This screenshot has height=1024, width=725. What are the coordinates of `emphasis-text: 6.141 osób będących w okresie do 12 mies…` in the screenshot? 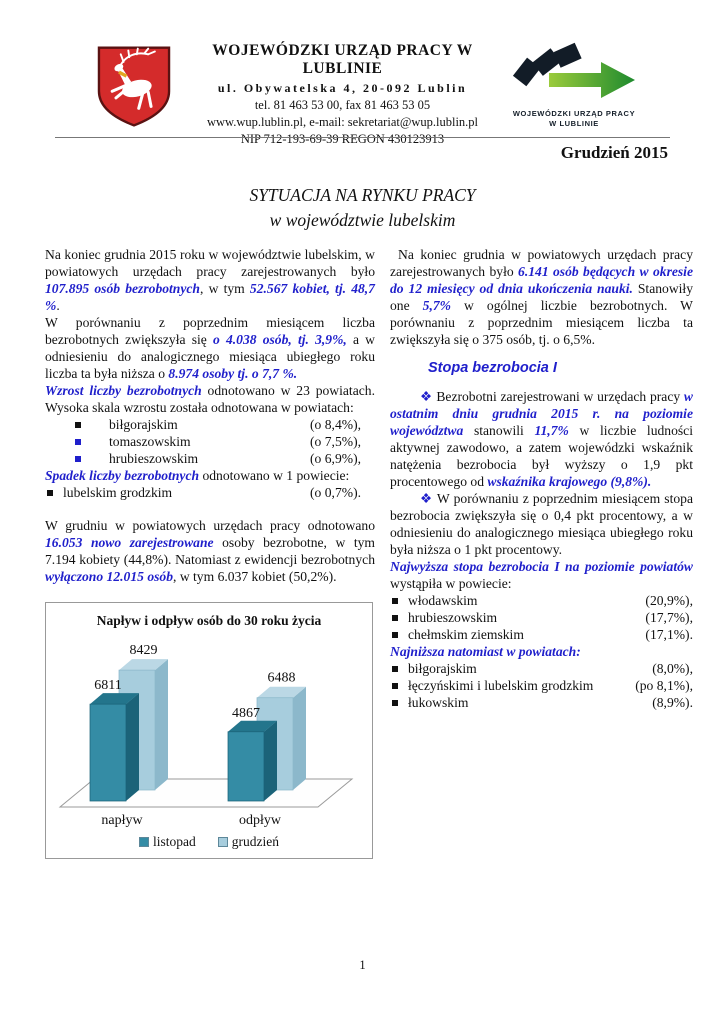 It's located at (541, 280).